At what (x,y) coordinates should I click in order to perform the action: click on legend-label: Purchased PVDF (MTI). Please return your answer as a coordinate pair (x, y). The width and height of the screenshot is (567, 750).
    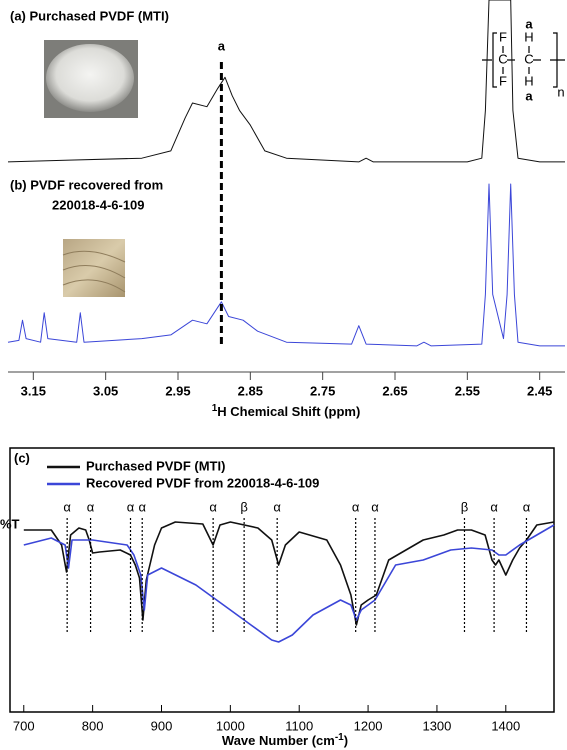
    Looking at the image, I should click on (155, 465).